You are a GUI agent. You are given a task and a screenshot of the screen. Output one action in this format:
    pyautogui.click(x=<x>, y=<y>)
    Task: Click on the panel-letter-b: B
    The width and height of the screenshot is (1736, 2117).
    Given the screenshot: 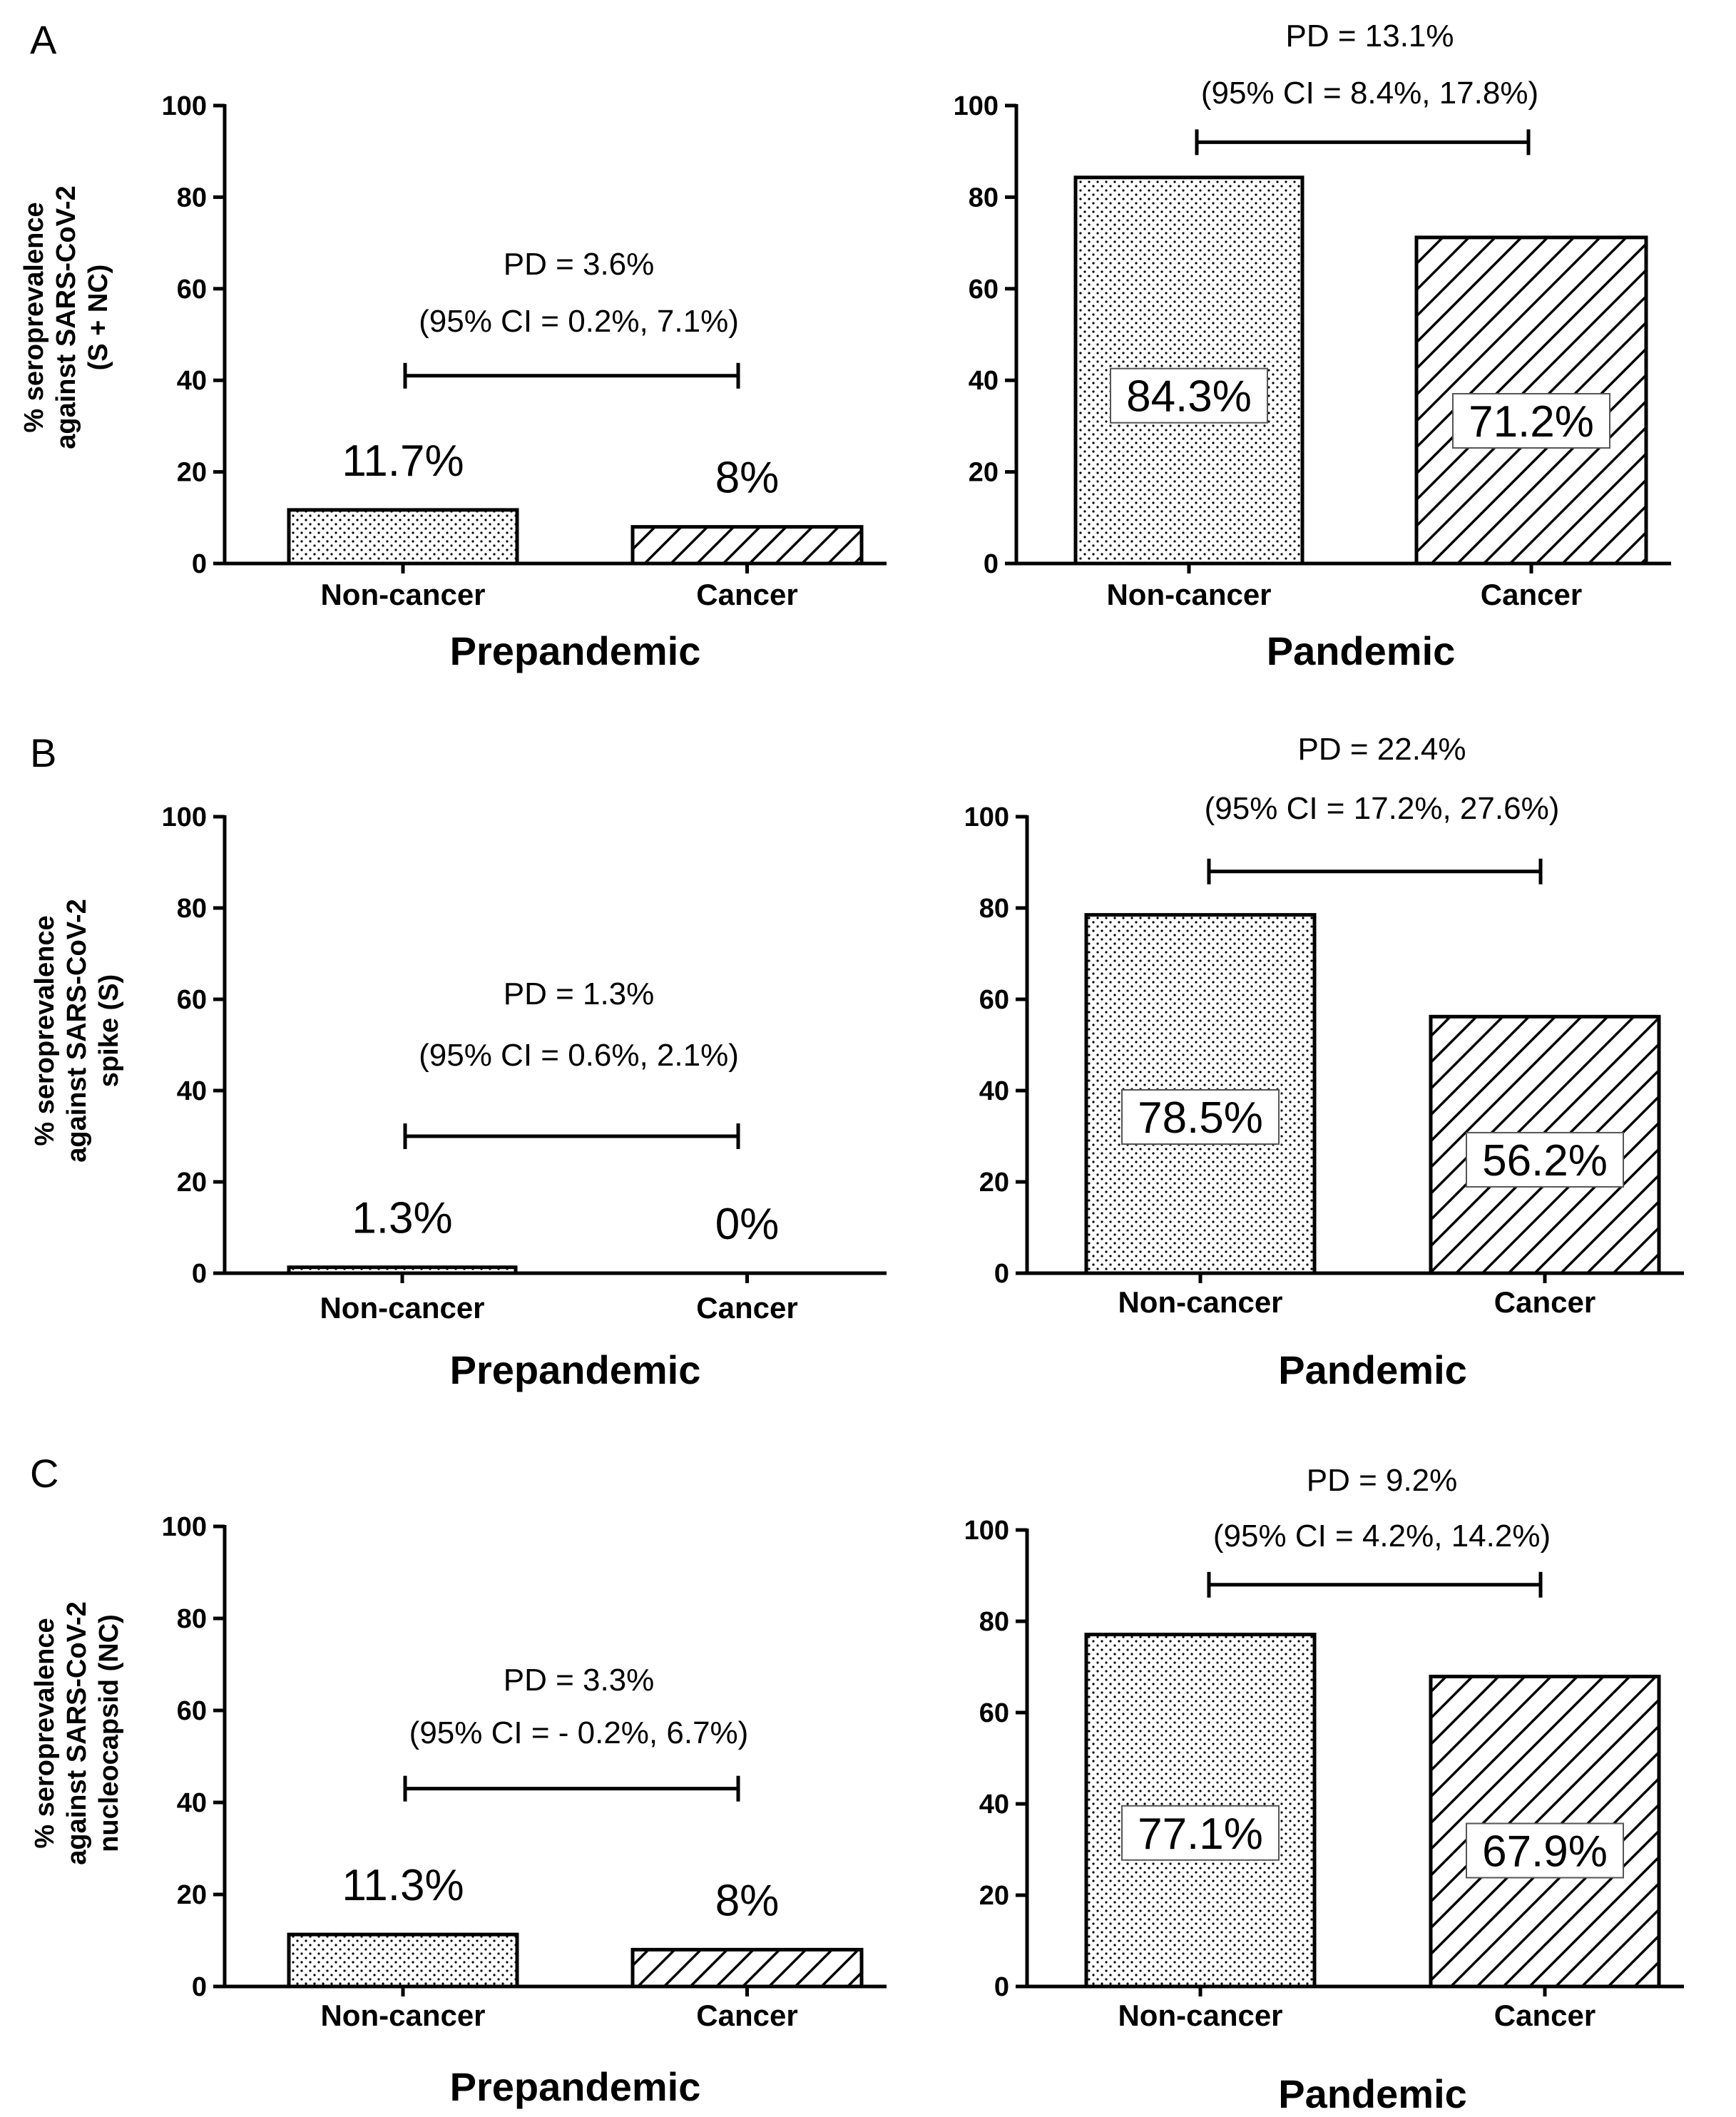 What is the action you would take?
    pyautogui.click(x=43, y=752)
    